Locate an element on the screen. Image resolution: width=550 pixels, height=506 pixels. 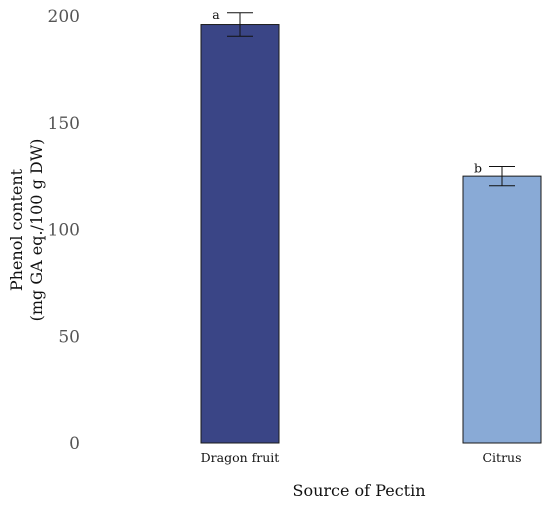
y-tick-label: 0 is located at coordinates (74, 444).